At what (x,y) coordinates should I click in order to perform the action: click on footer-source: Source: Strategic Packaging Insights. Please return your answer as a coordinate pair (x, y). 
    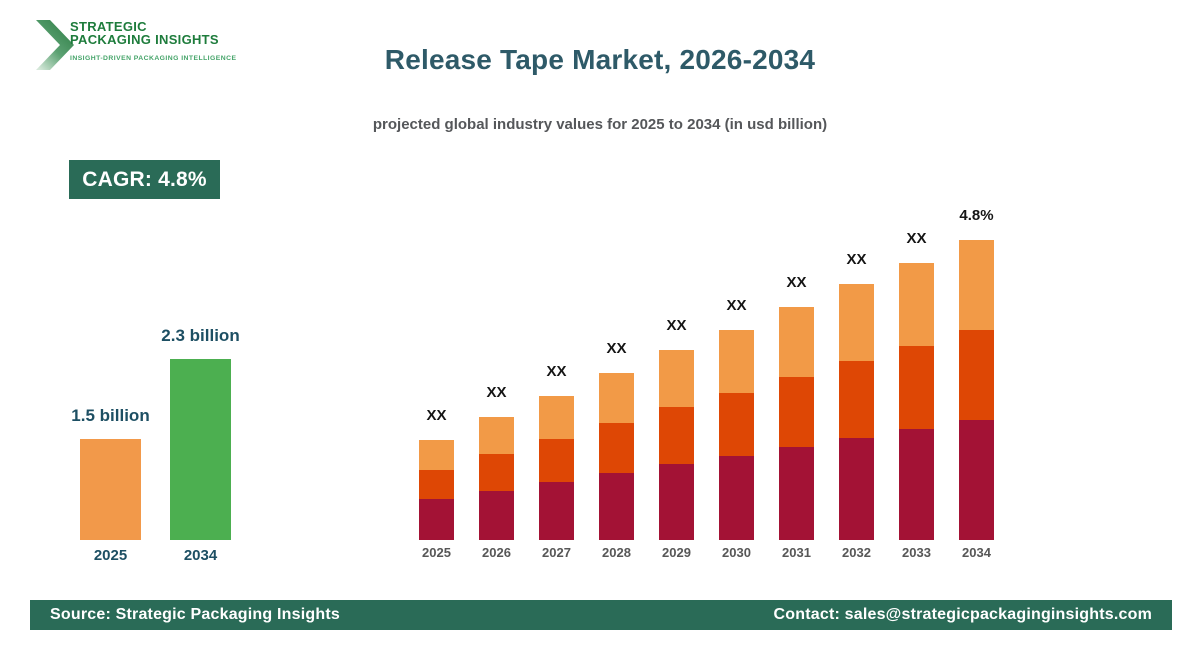
    Looking at the image, I should click on (195, 614).